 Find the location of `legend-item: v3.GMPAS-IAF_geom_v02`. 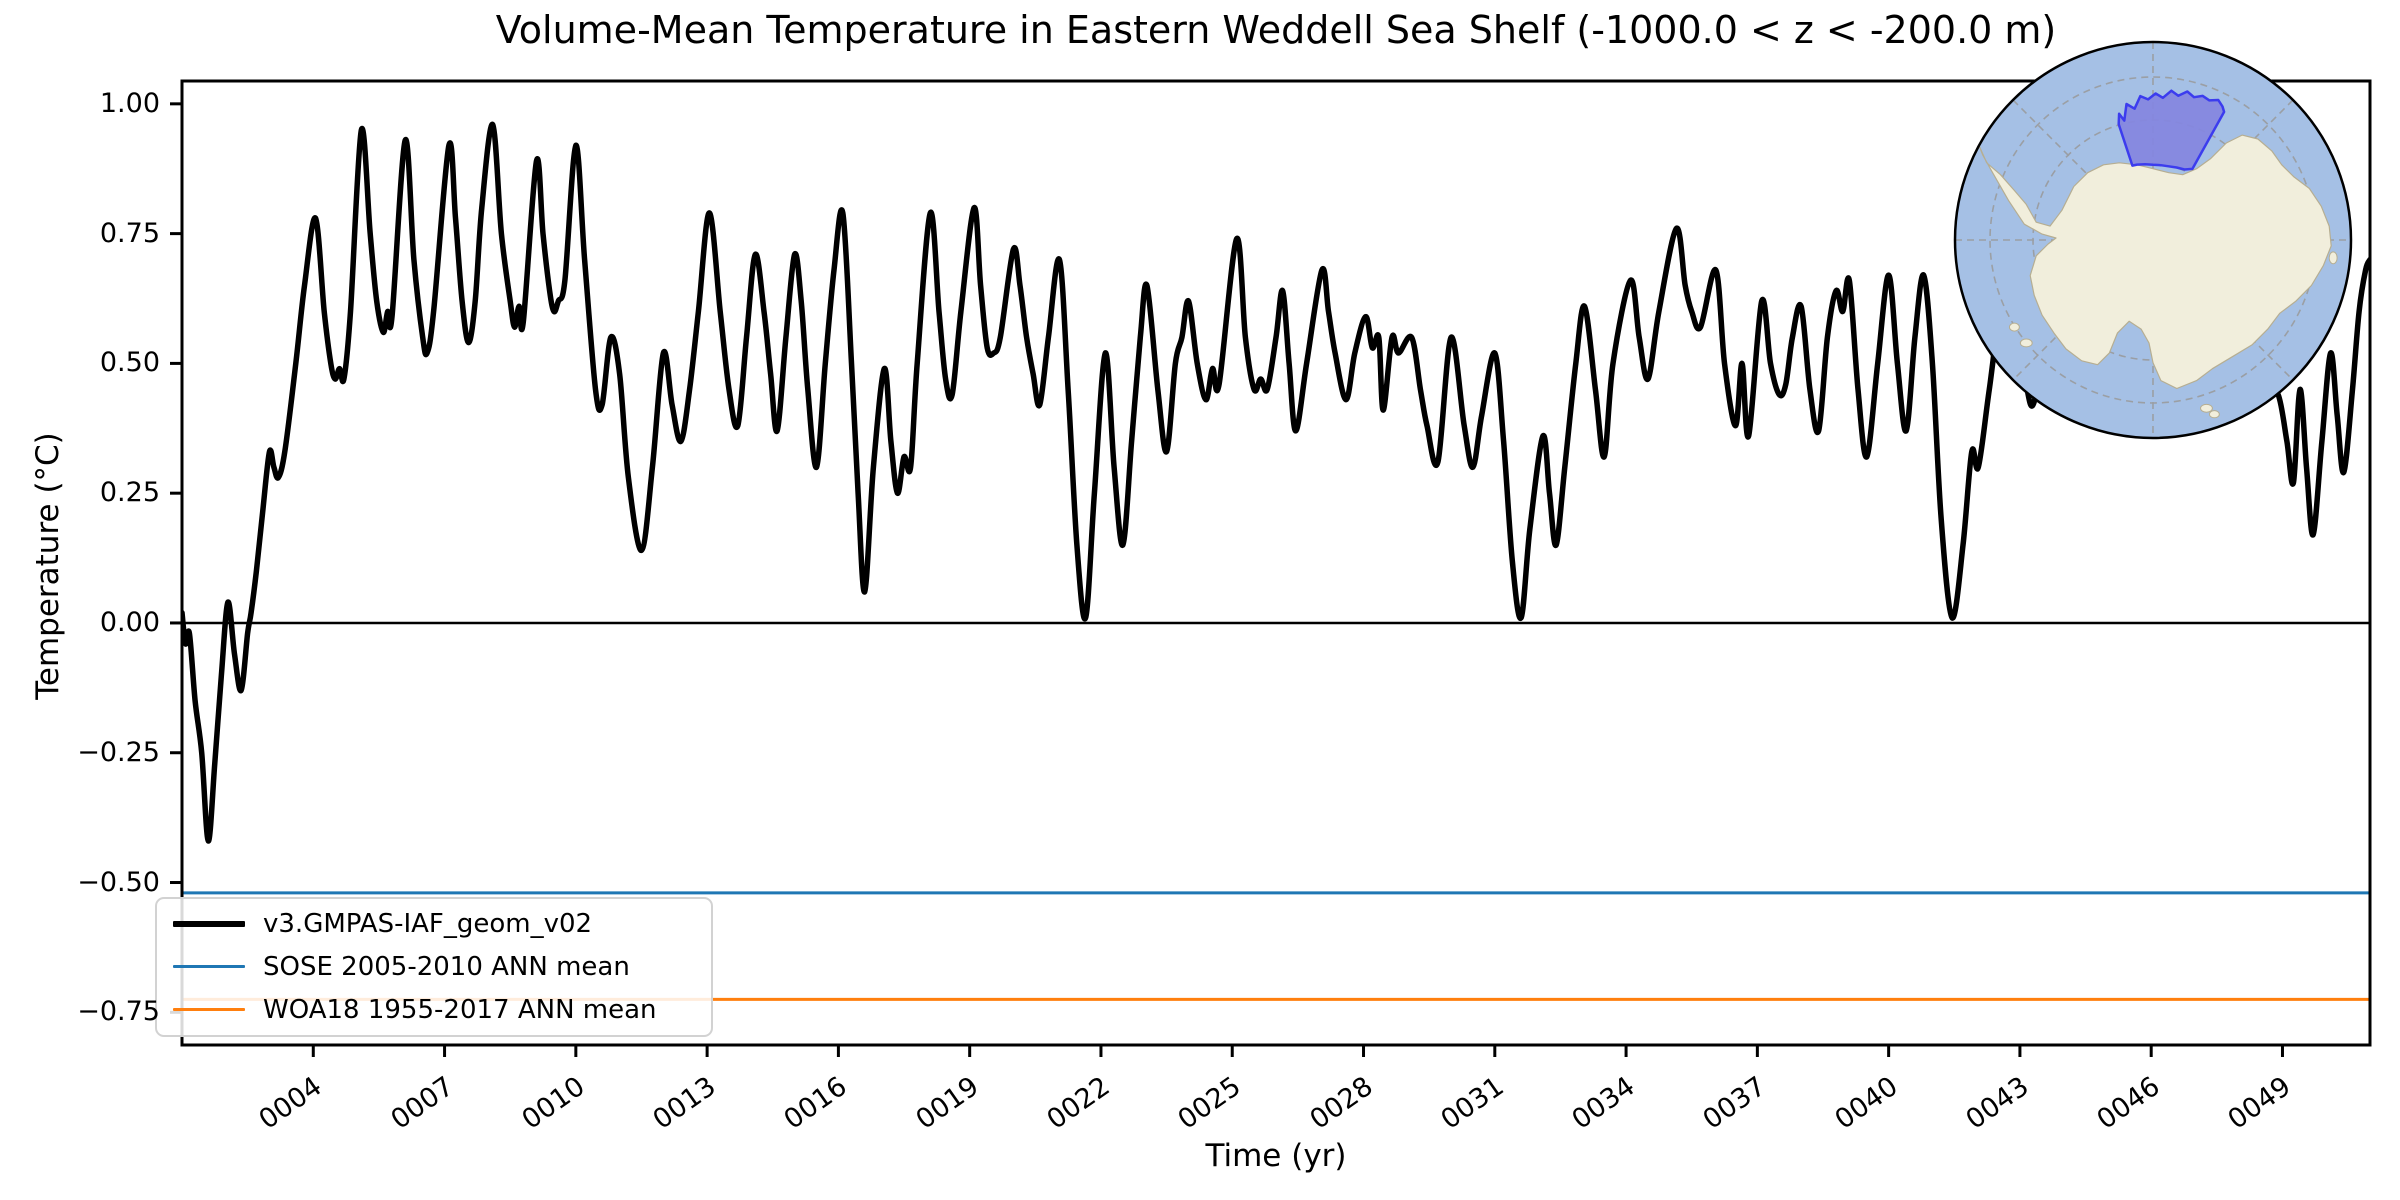

legend-item: v3.GMPAS-IAF_geom_v02 is located at coordinates (434, 924).